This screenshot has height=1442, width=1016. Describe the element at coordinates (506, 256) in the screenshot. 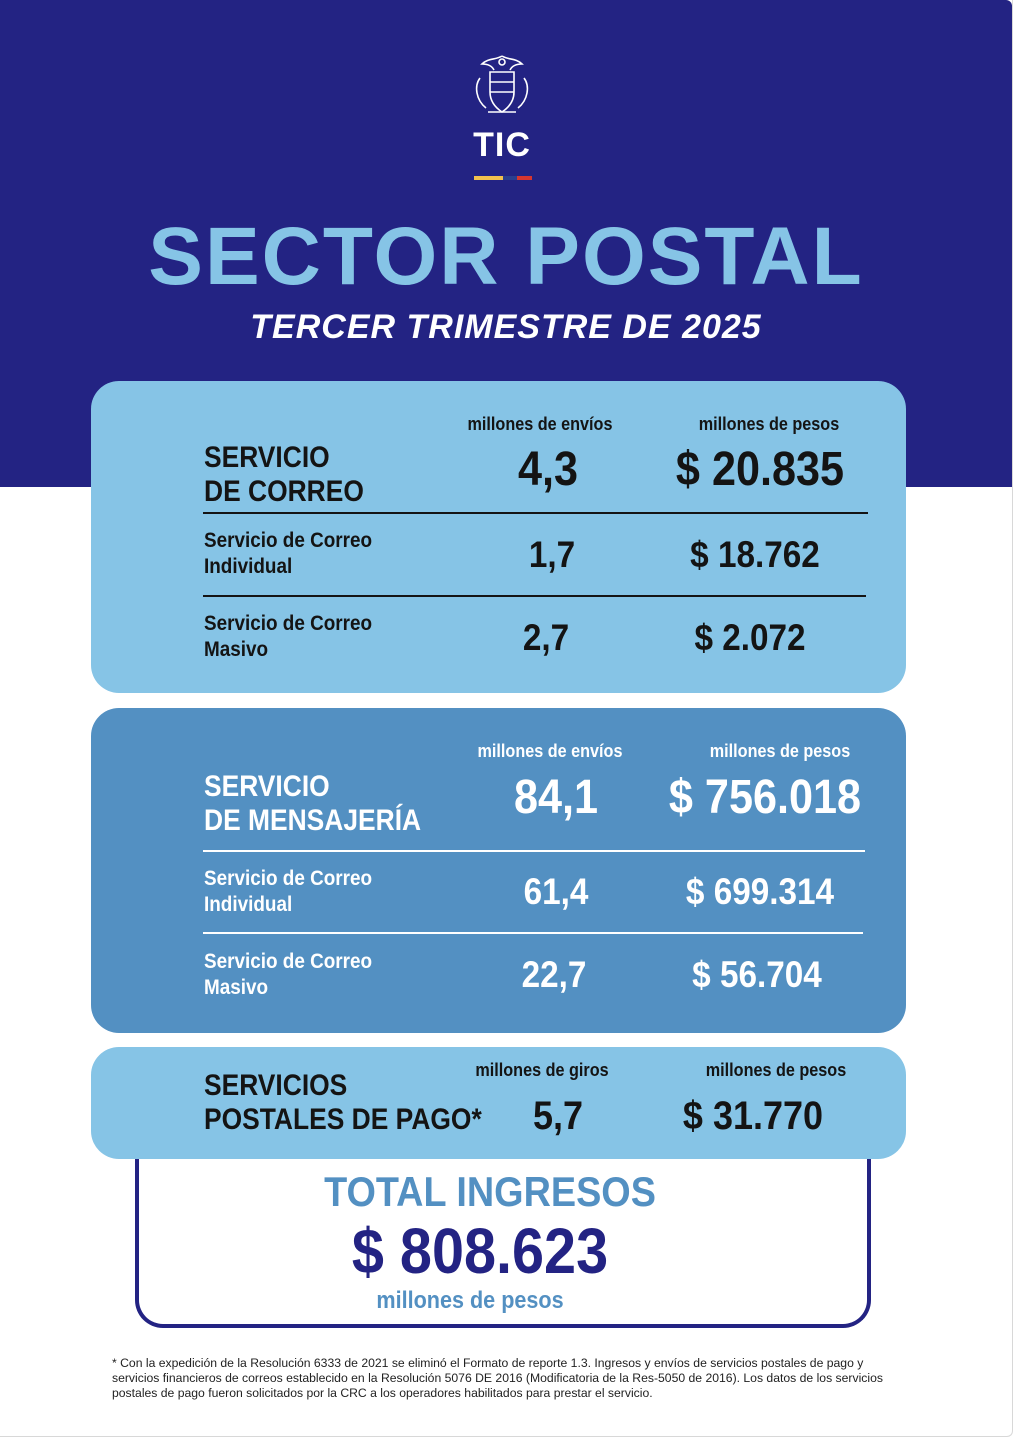

I see `page-title: SECTOR POSTAL` at that location.